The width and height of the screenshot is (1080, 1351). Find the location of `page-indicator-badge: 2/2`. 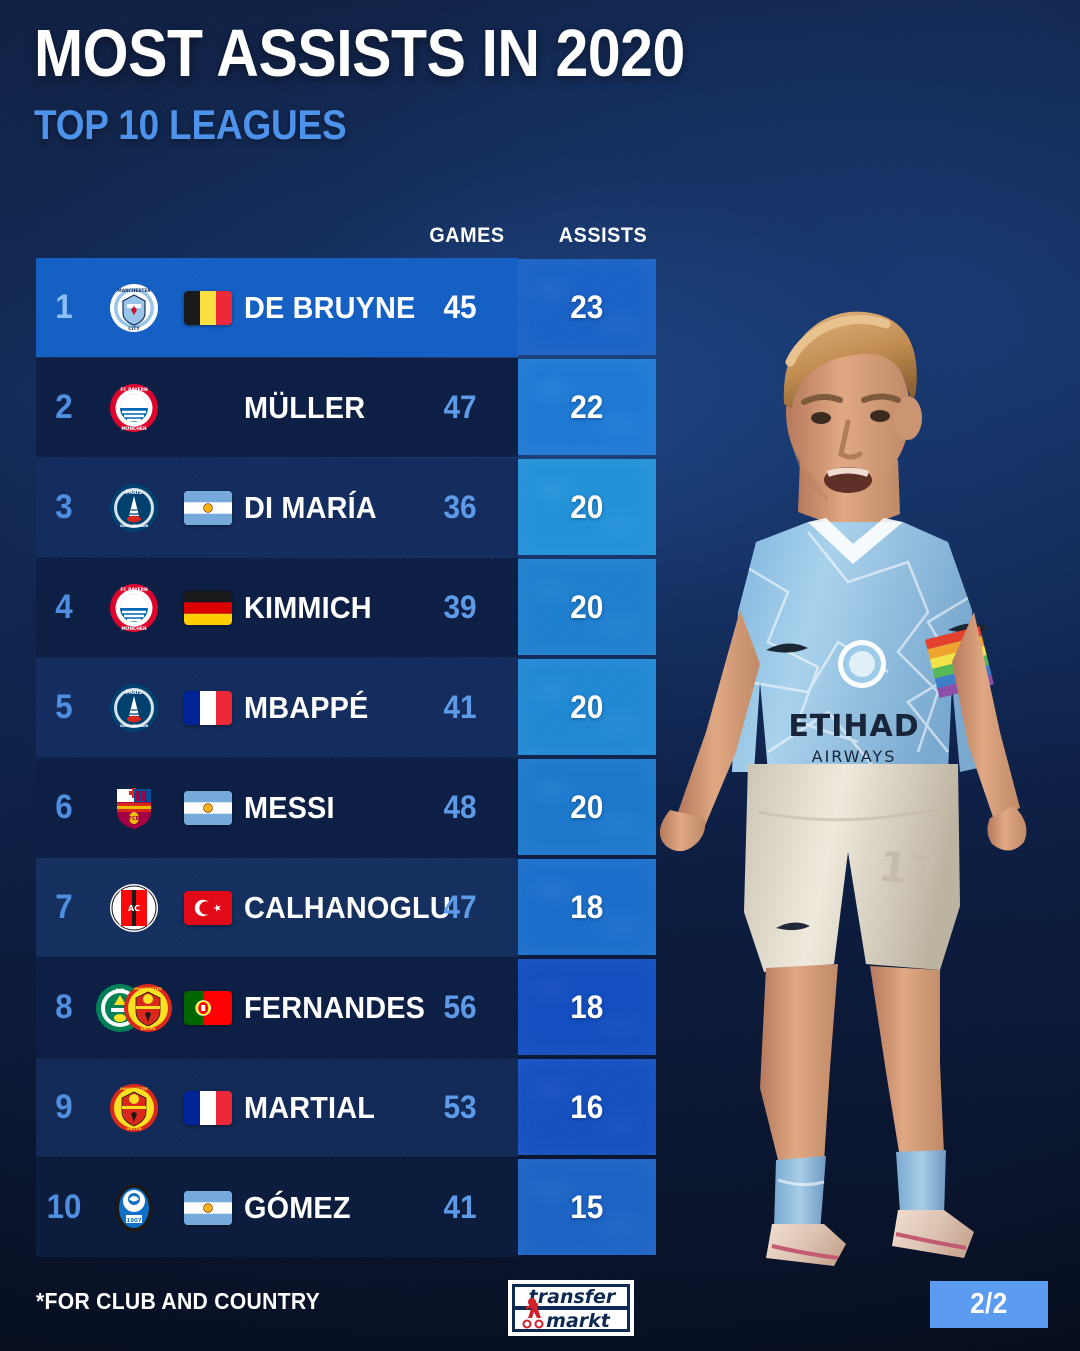

page-indicator-badge: 2/2 is located at coordinates (989, 1304).